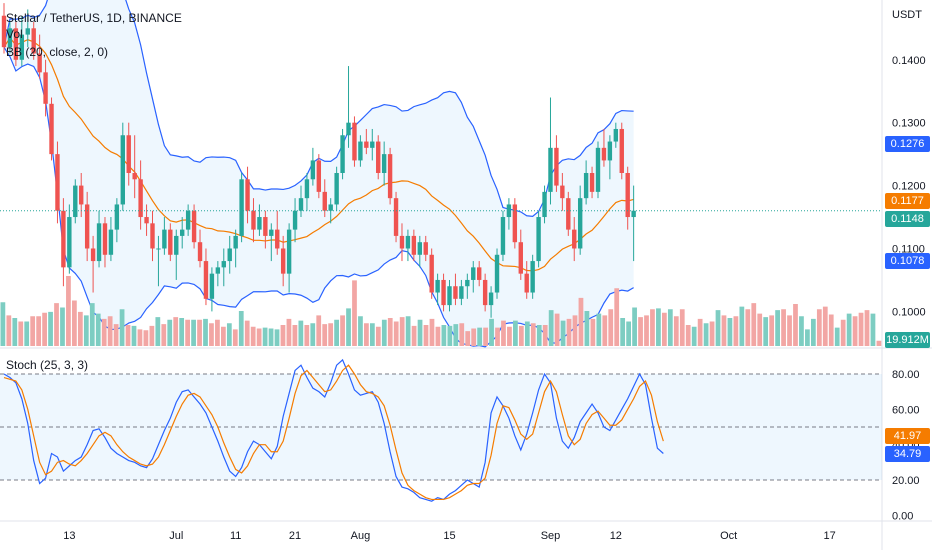  Describe the element at coordinates (907, 219) in the screenshot. I see `last-price-tag: 0.1148` at that location.